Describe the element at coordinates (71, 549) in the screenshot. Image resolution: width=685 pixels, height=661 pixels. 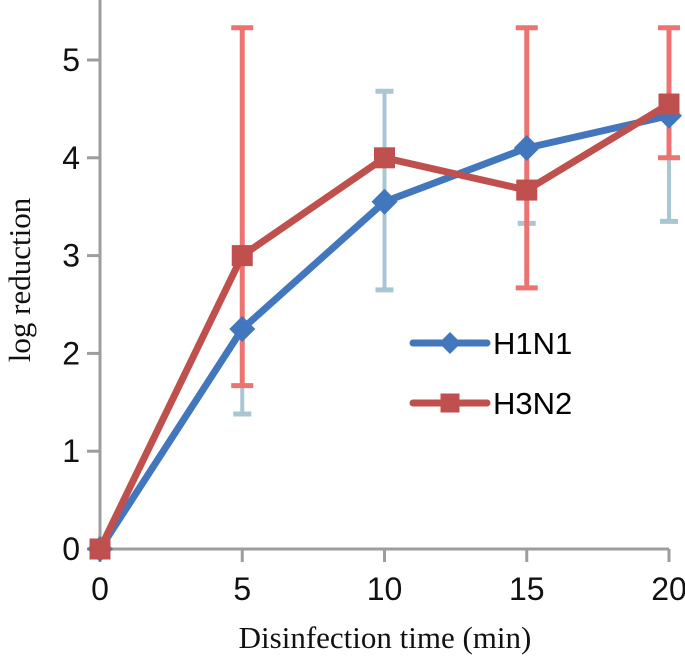
I see `y-tick-label: 0` at that location.